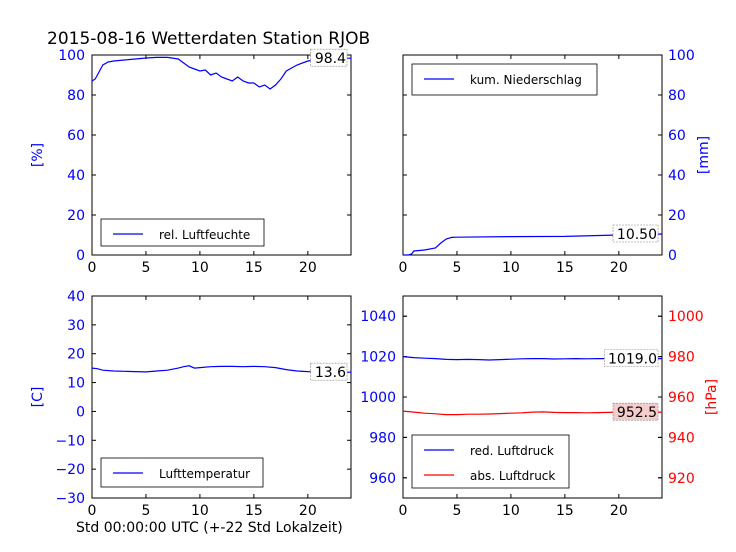  What do you see at coordinates (378, 358) in the screenshot?
I see `y-tick-label: 1020` at bounding box center [378, 358].